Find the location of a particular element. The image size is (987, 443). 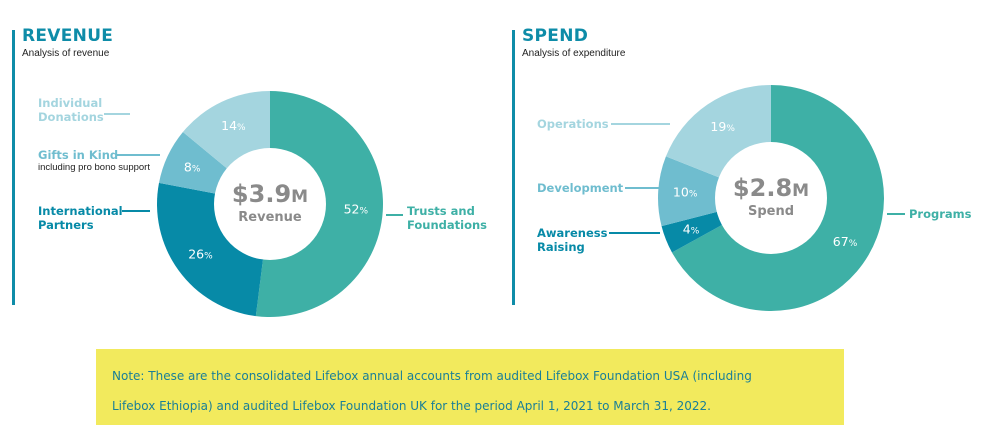

spend-center-unit: M is located at coordinates (800, 191).